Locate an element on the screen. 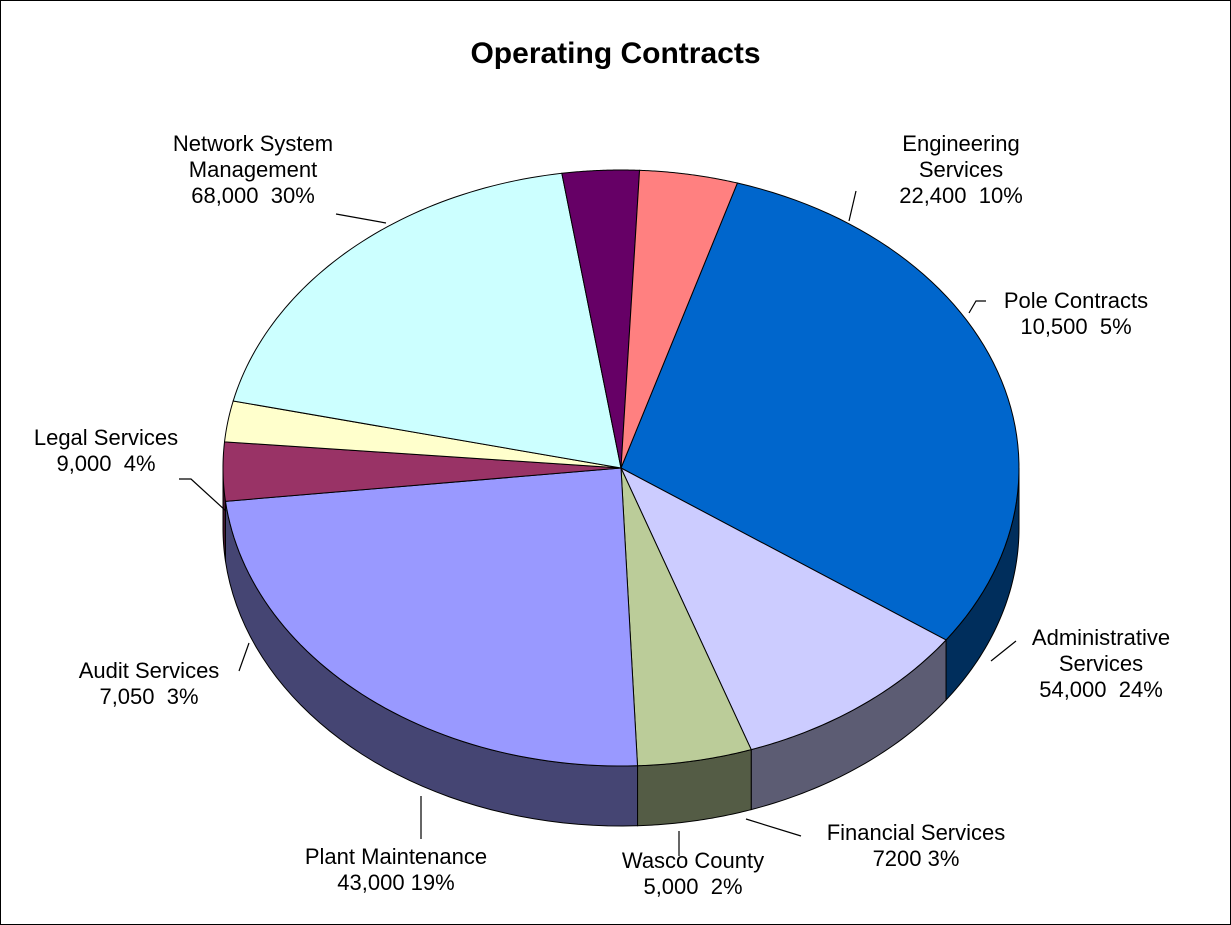  category-label: Pole Contracts is located at coordinates (1076, 300).